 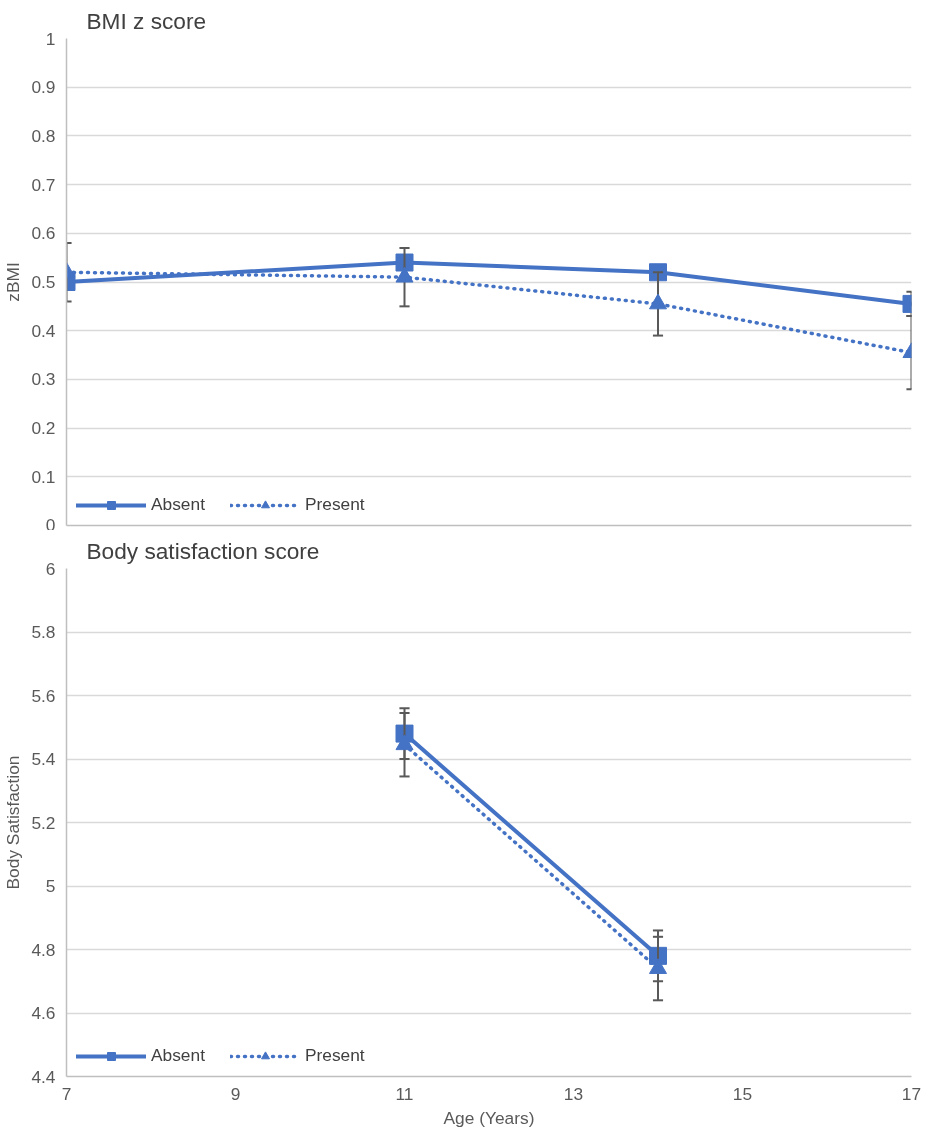 I want to click on y-tick-label: 0.5, so click(x=43, y=282).